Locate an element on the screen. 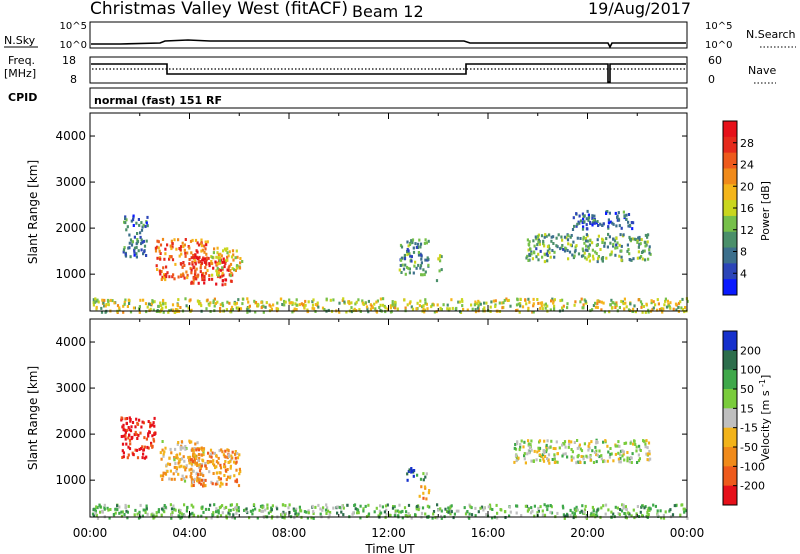 This screenshot has height=554, width=800. ytick-label-1000: 1000 is located at coordinates (70, 274).